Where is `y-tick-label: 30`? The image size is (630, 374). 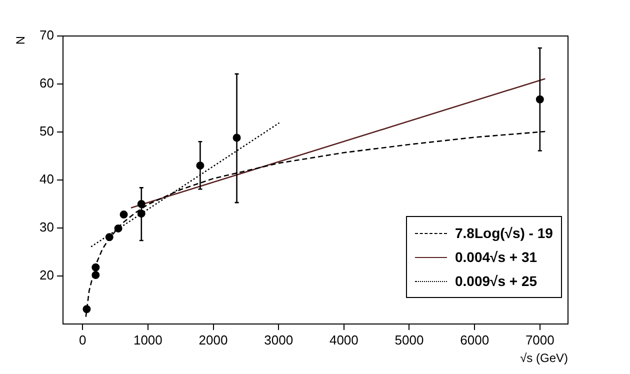 y-tick-label: 30 is located at coordinates (47, 227).